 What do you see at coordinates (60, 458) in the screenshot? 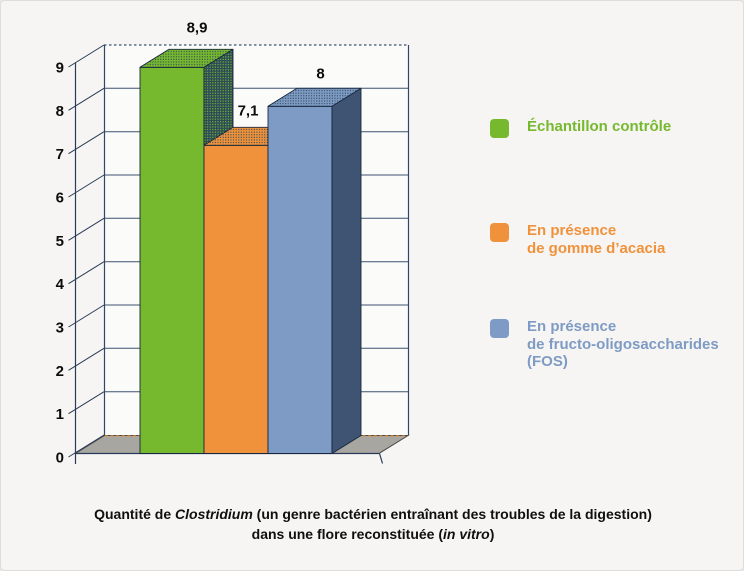
I see `ytick-0: 0` at bounding box center [60, 458].